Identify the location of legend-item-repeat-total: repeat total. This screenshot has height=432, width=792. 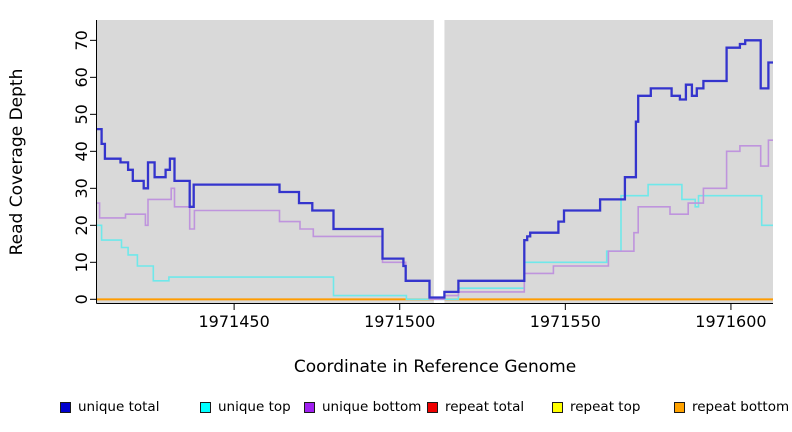
(475, 407).